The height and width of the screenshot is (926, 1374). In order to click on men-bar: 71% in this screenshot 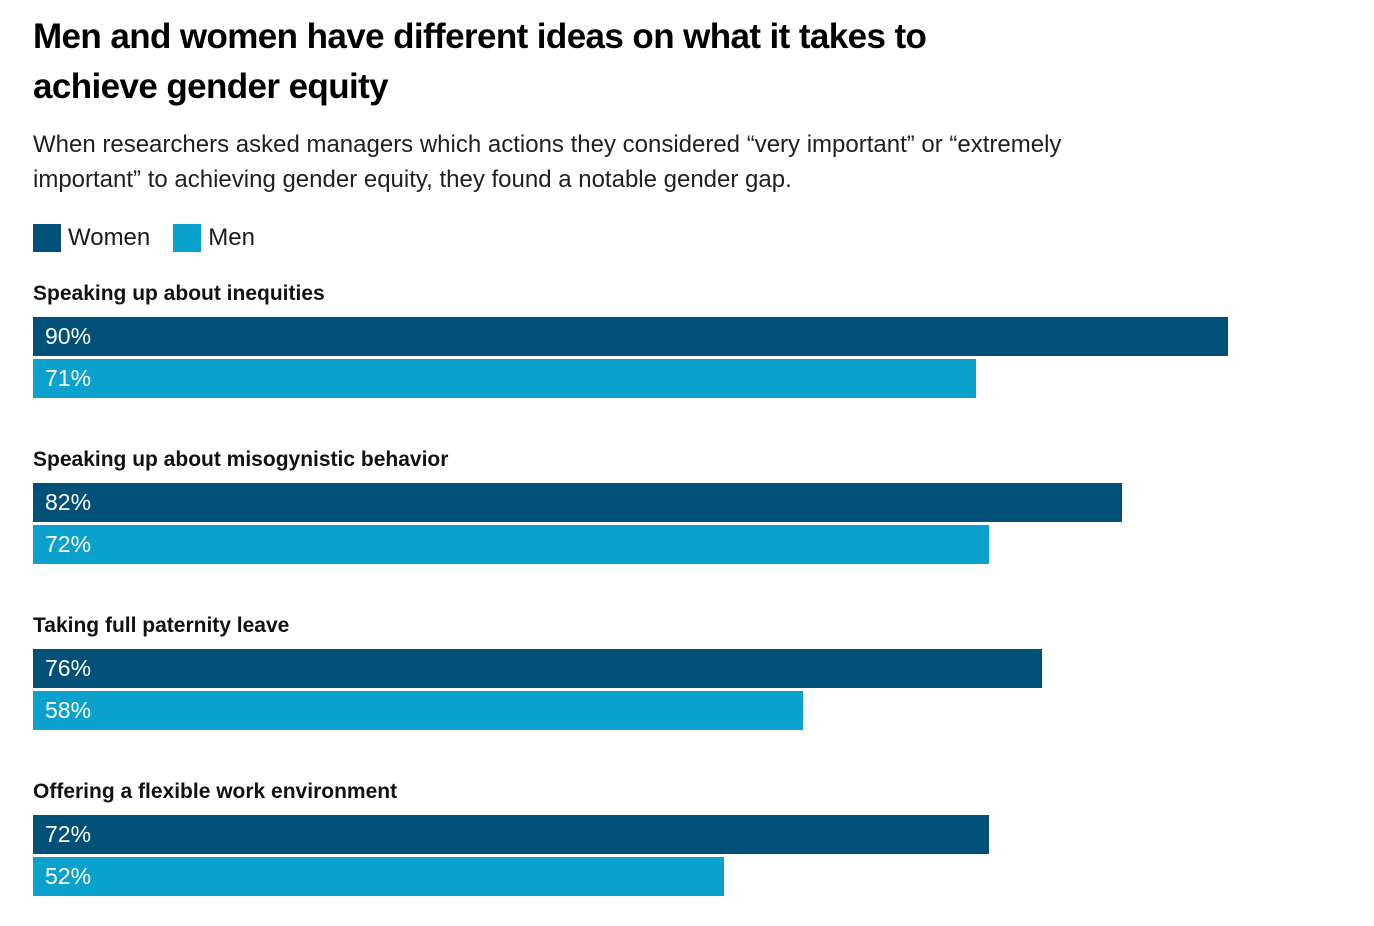, I will do `click(504, 378)`.